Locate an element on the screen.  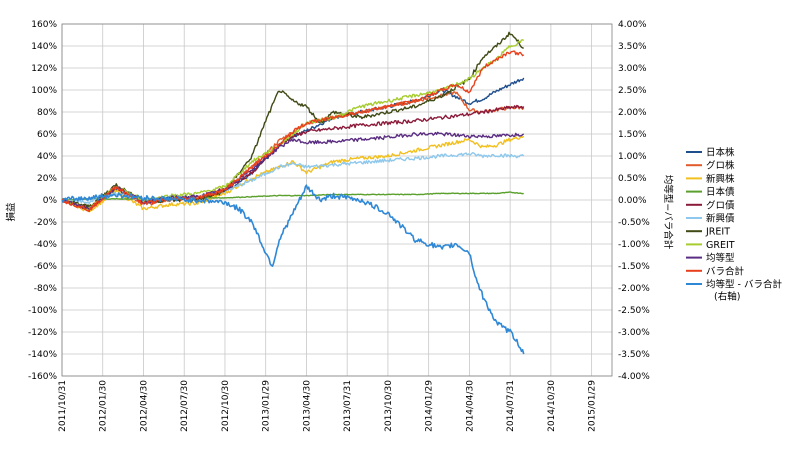
left-y-axis-title: 損益 is located at coordinates (11, 212).